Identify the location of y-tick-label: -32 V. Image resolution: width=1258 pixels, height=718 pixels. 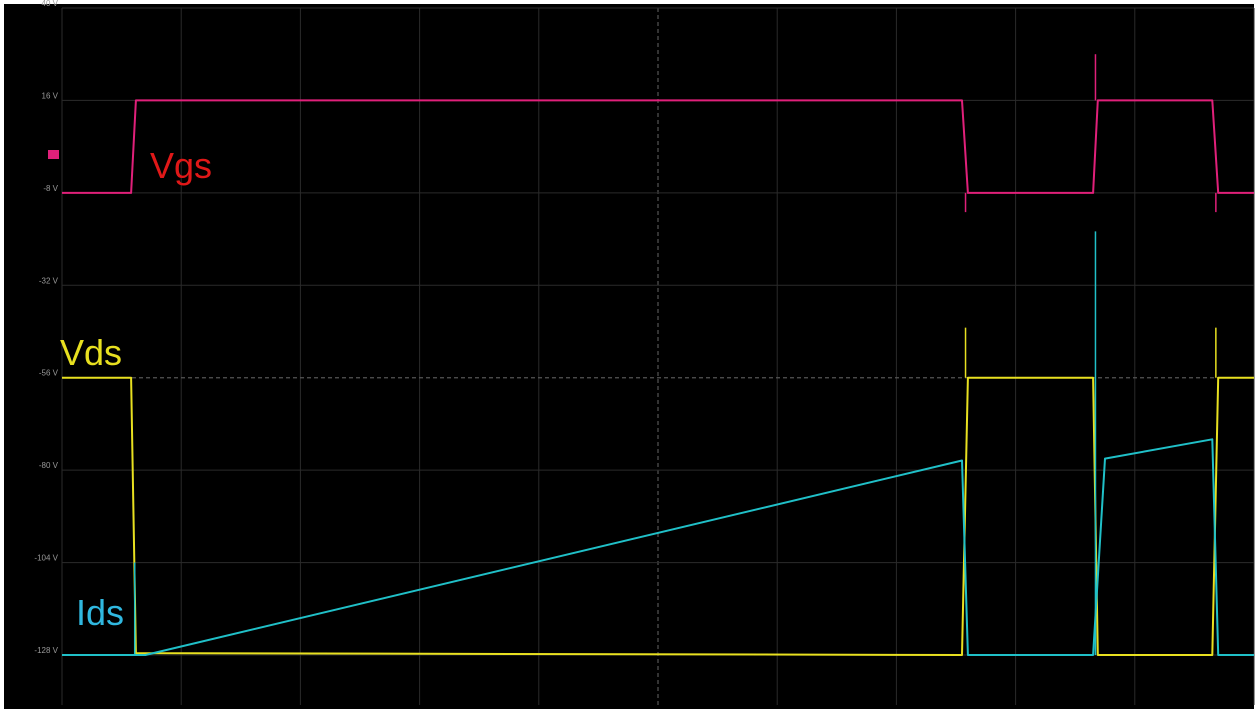
(49, 280).